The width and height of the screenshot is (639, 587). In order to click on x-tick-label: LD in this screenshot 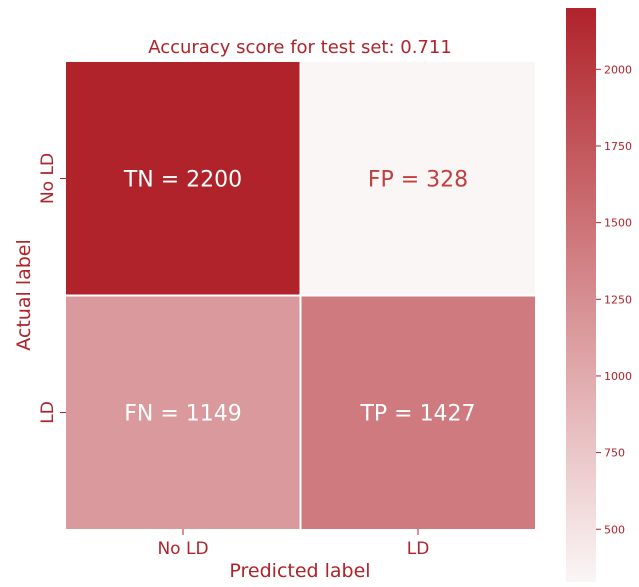, I will do `click(418, 549)`.